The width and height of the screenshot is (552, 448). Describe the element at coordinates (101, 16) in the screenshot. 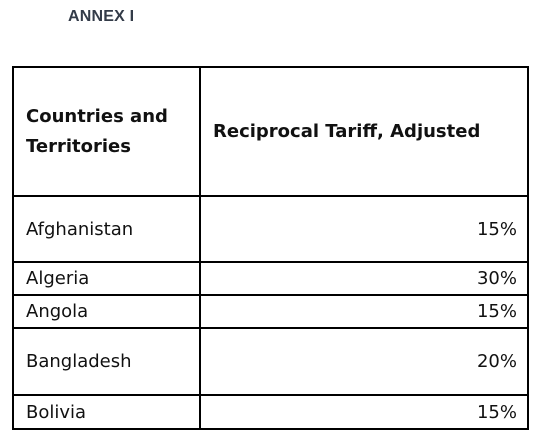

I see `annex-title: ANNEX I` at that location.